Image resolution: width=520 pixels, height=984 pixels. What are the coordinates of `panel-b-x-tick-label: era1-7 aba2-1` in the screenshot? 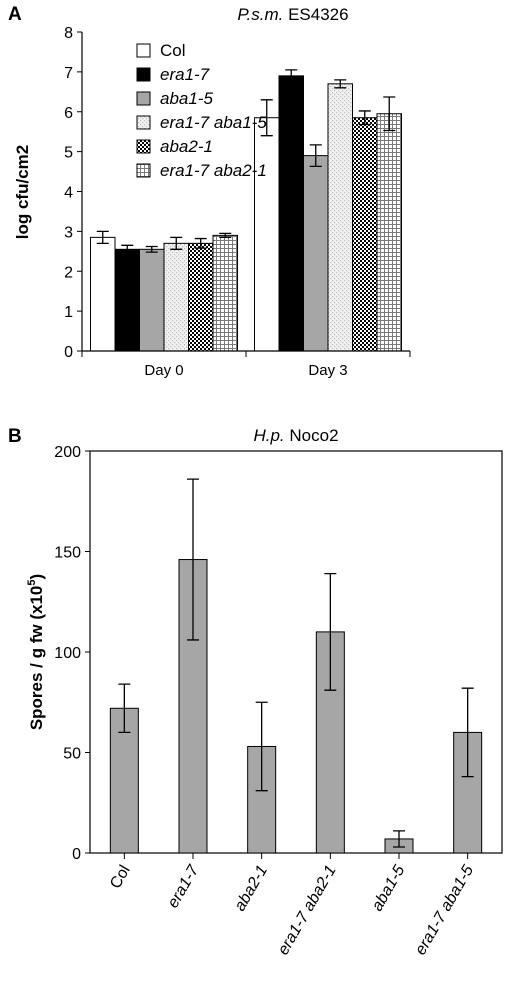 It's located at (307, 911).